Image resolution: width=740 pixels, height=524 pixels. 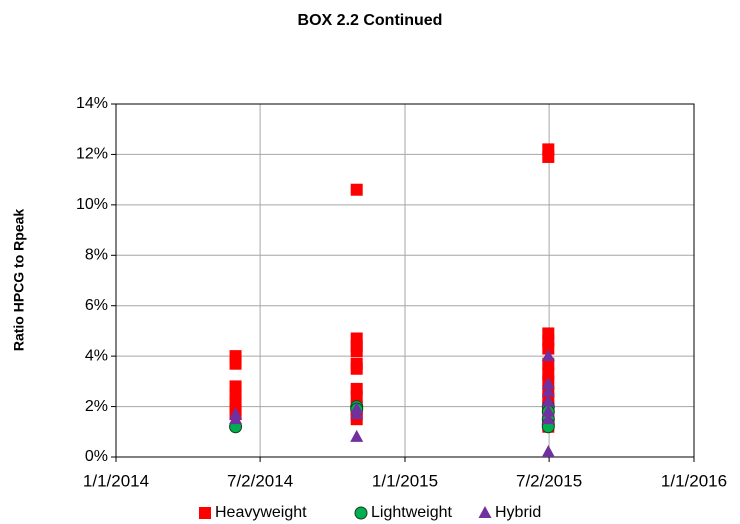 I want to click on y-tick-label: 14%, so click(x=92, y=103).